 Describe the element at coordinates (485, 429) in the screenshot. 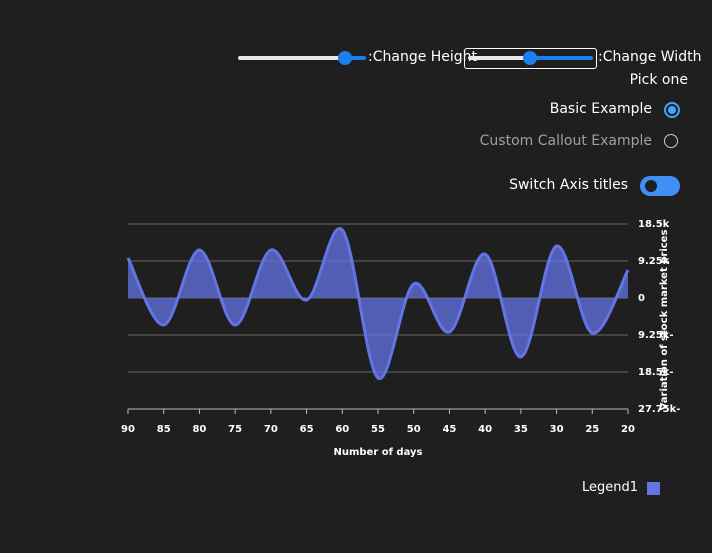

I see `x-tick-label: 40` at that location.